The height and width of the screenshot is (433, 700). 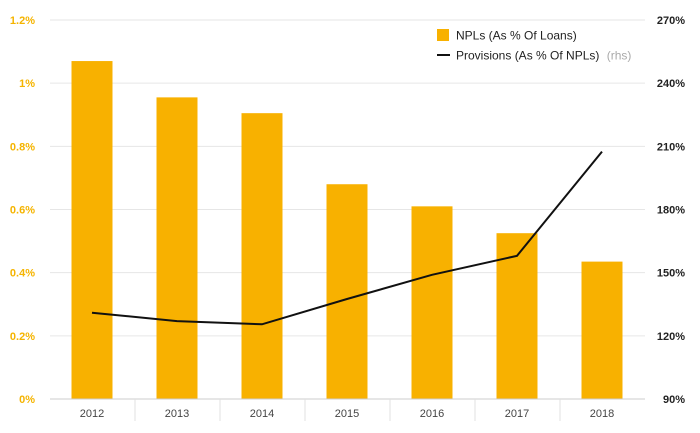 I want to click on legend-provisions-label: Provisions (As % Of NPLs) (rhs), so click(x=543, y=56).